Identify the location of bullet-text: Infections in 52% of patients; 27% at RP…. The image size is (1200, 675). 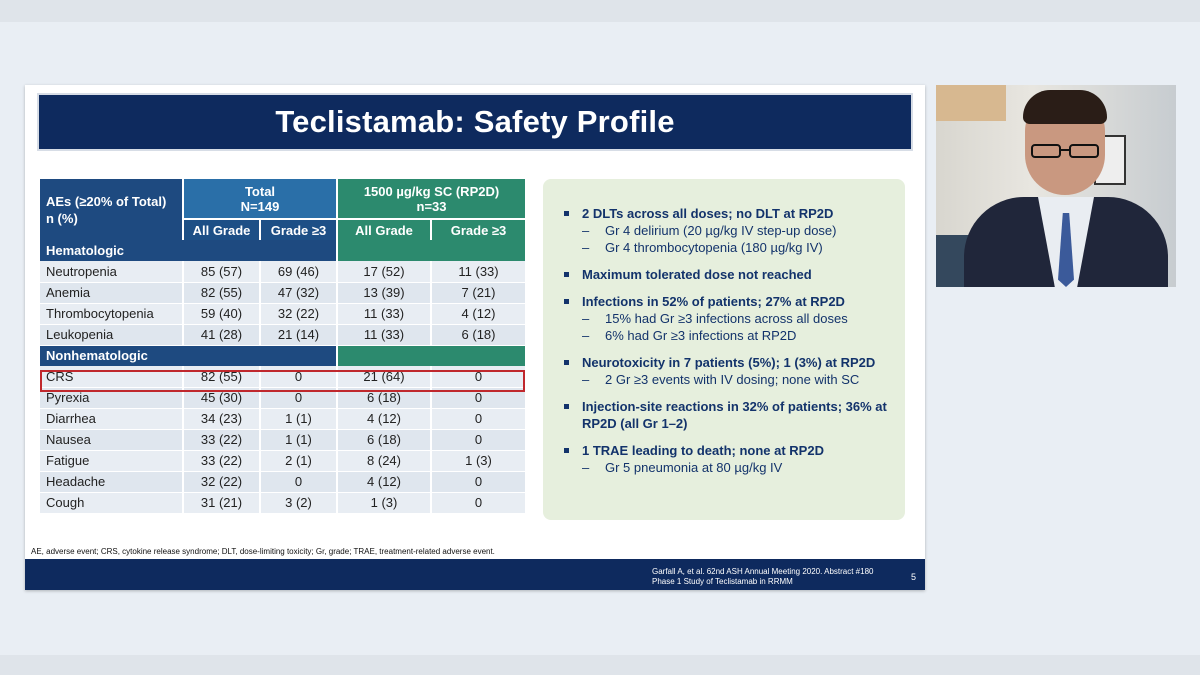
(713, 301).